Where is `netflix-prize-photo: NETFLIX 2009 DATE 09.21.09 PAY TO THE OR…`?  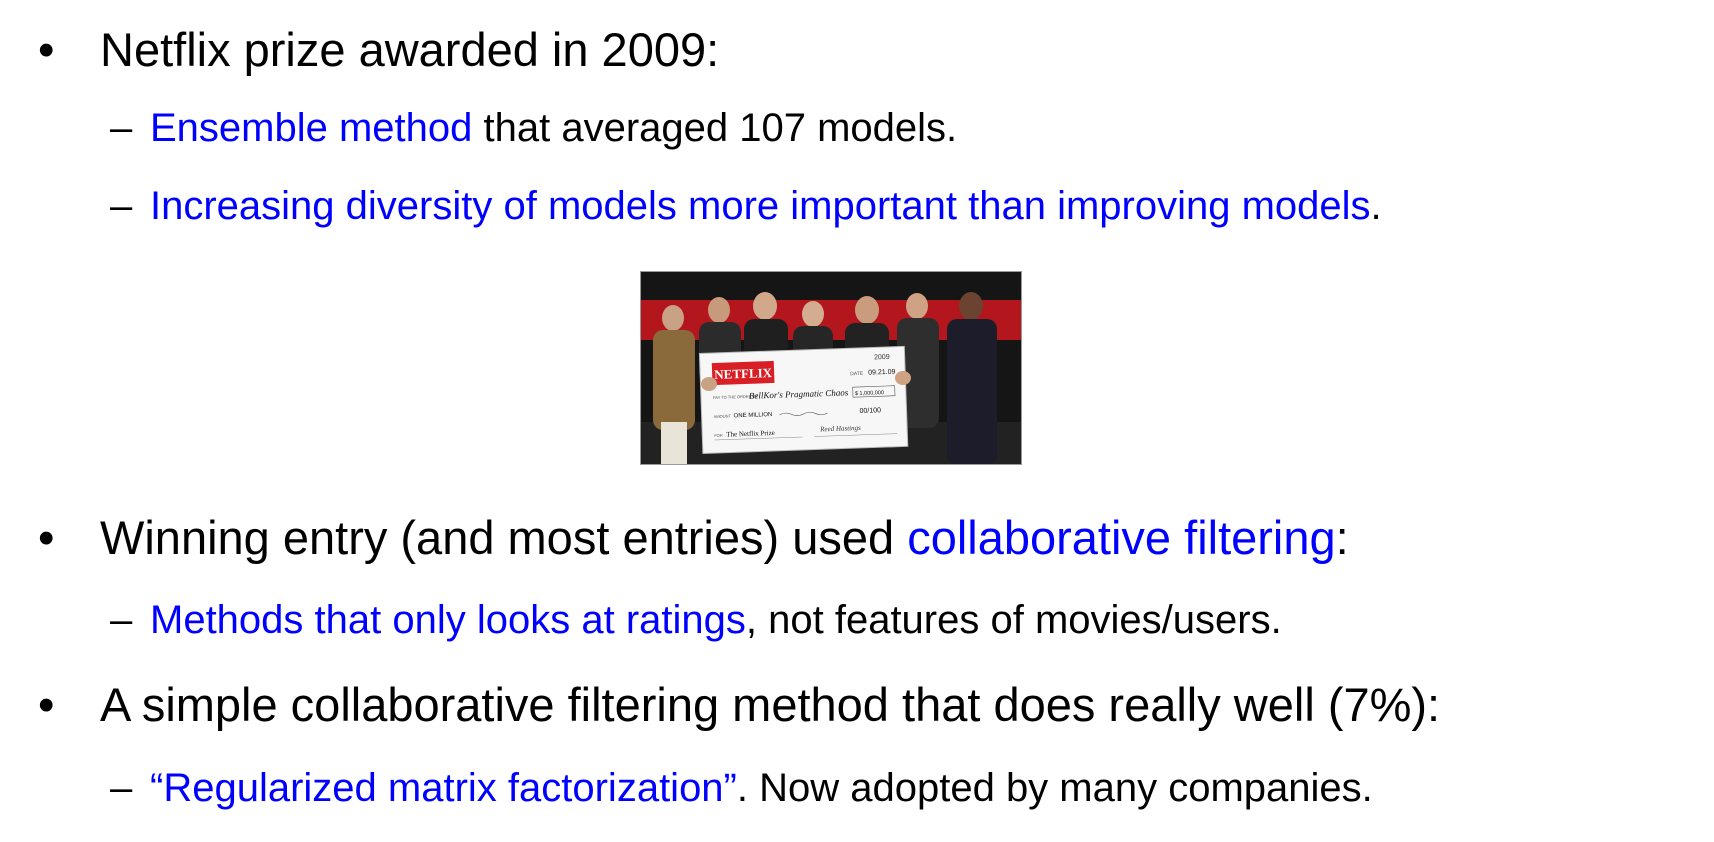
netflix-prize-photo: NETFLIX 2009 DATE 09.21.09 PAY TO THE OR… is located at coordinates (831, 368).